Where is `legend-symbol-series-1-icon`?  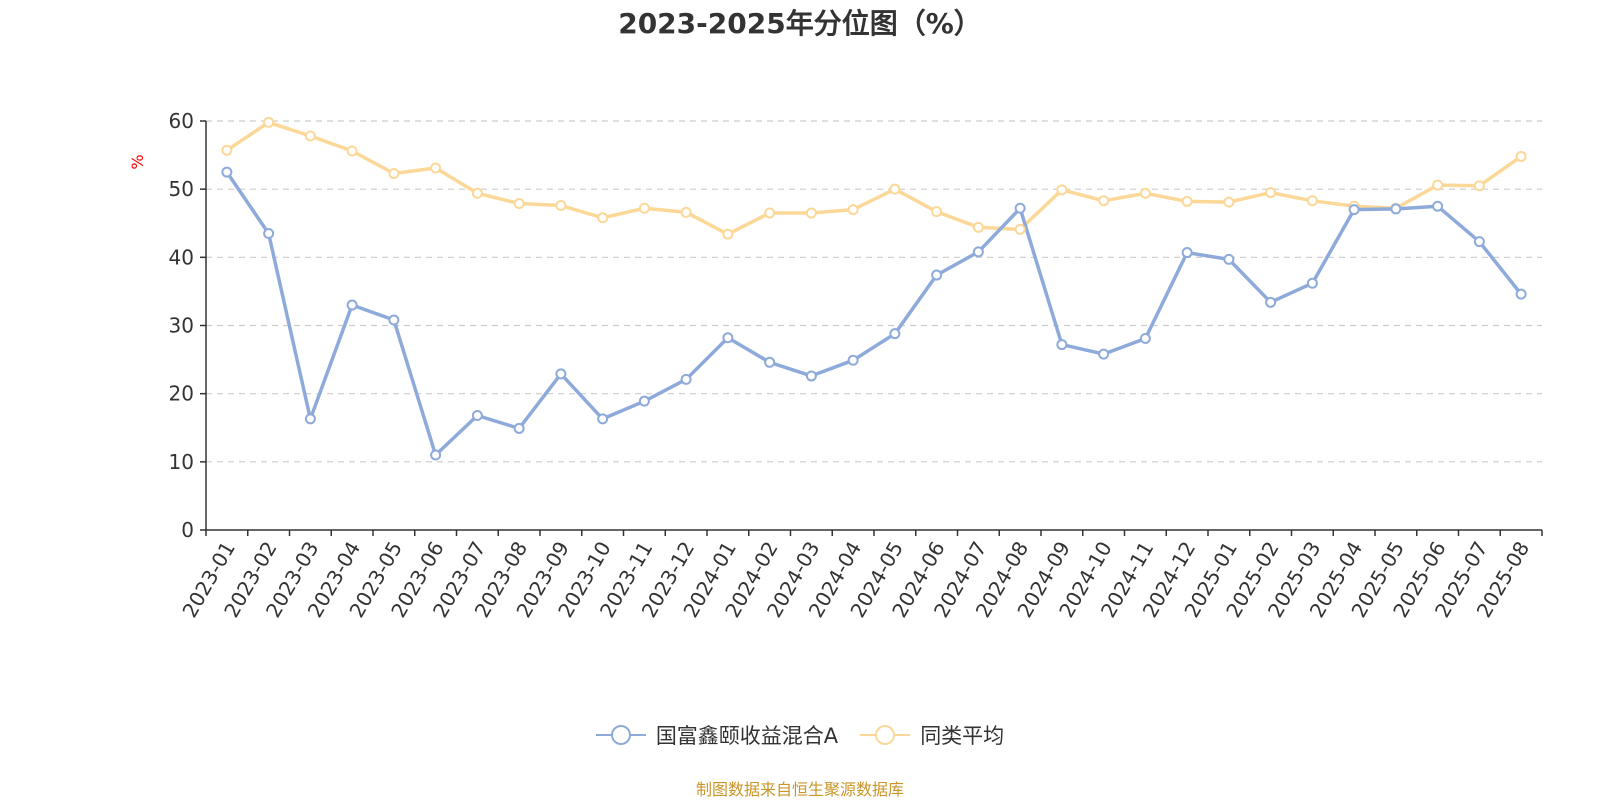
legend-symbol-series-1-icon is located at coordinates (620, 735).